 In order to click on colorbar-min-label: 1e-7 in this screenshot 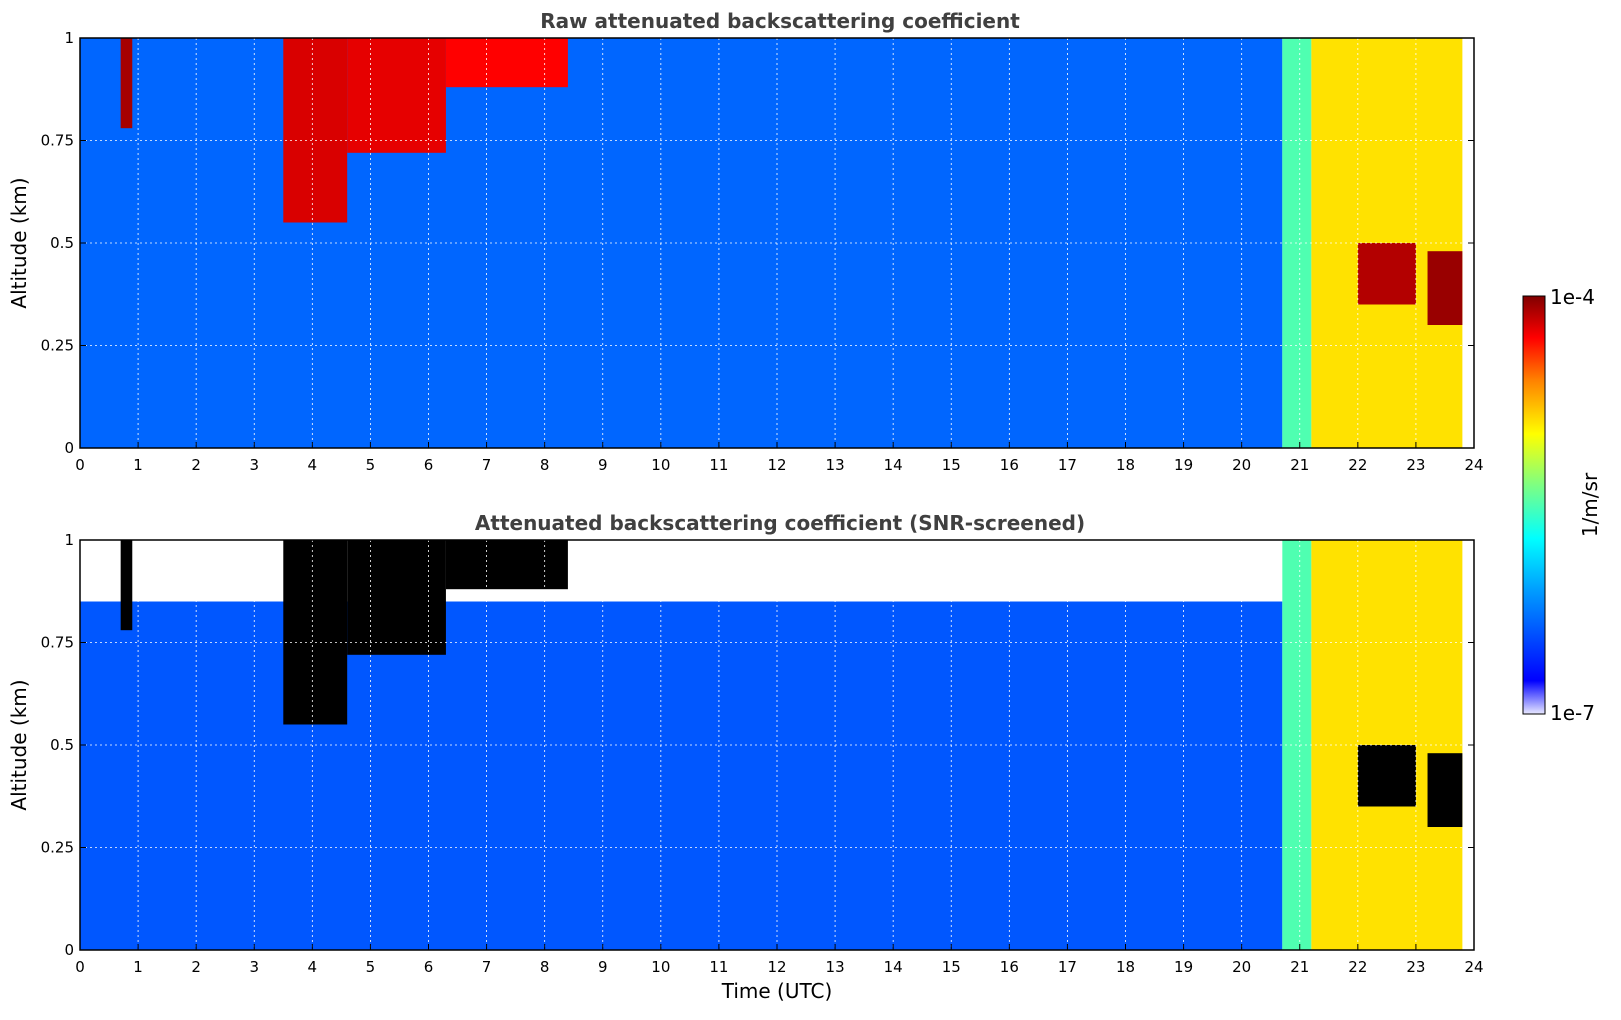, I will do `click(1572, 713)`.